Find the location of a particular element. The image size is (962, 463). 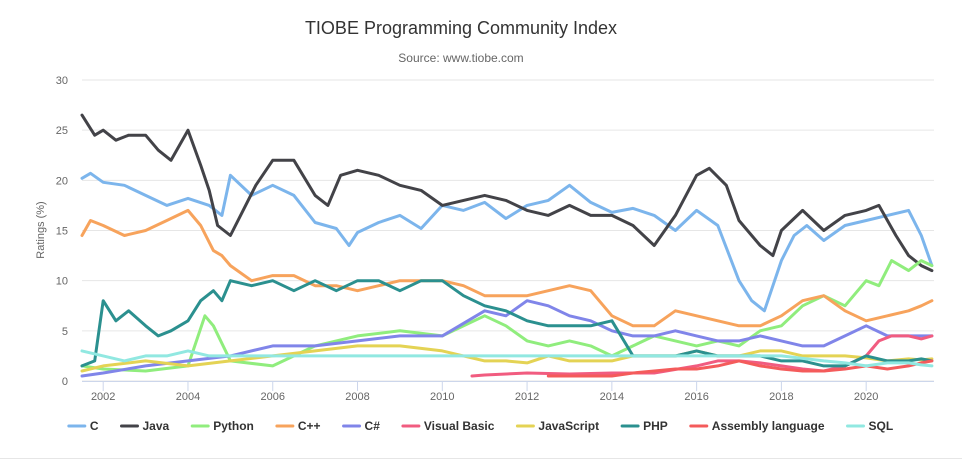

y-tick-label: 5 is located at coordinates (65, 332).